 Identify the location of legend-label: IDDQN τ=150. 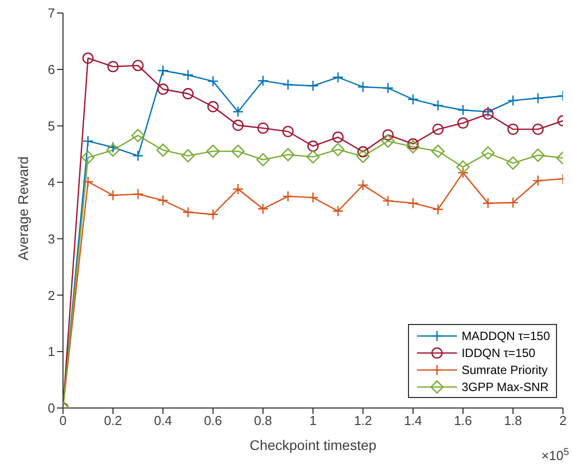
(499, 353).